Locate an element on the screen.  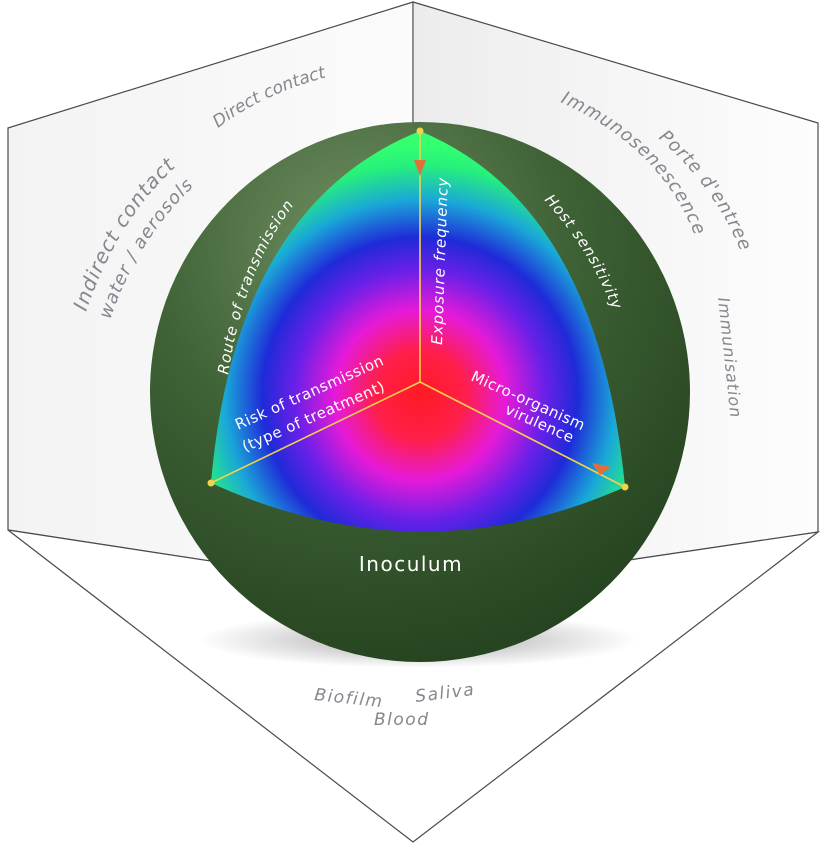
axis-top-dot is located at coordinates (420, 131).